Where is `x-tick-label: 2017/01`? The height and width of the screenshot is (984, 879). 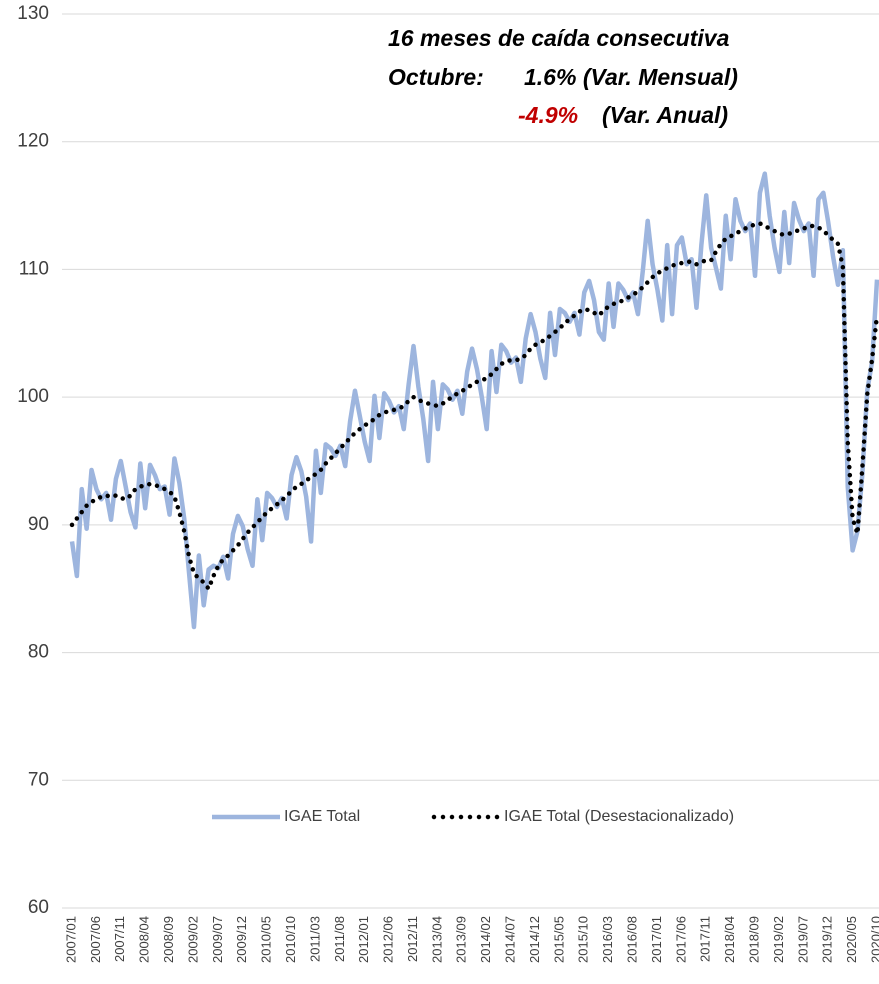
x-tick-label: 2017/01 is located at coordinates (656, 939).